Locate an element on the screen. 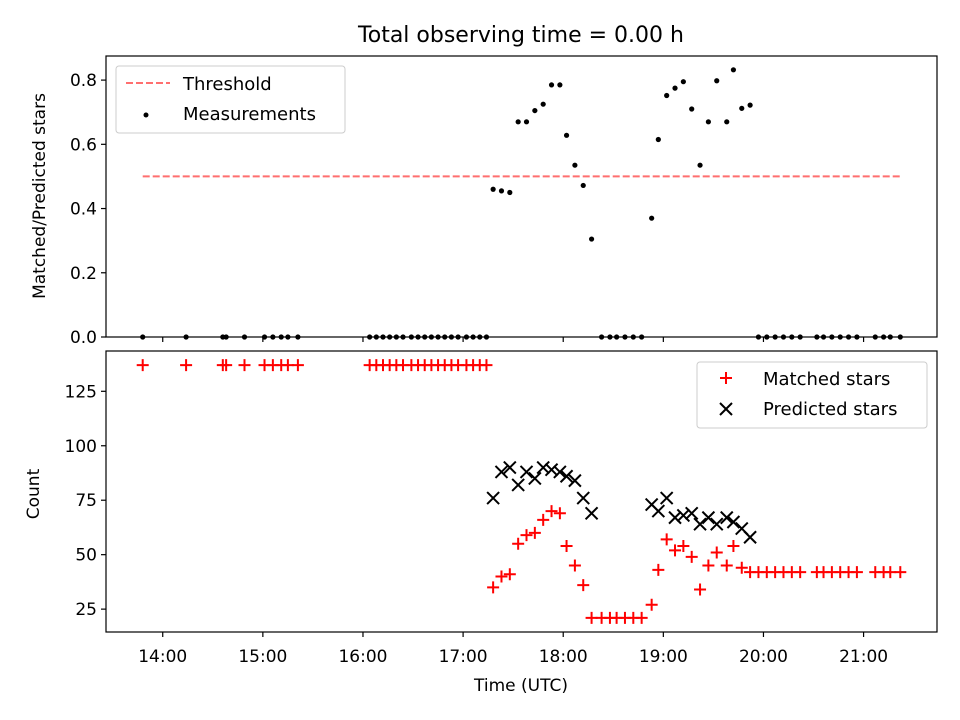  ratio-legend-box is located at coordinates (230, 99).